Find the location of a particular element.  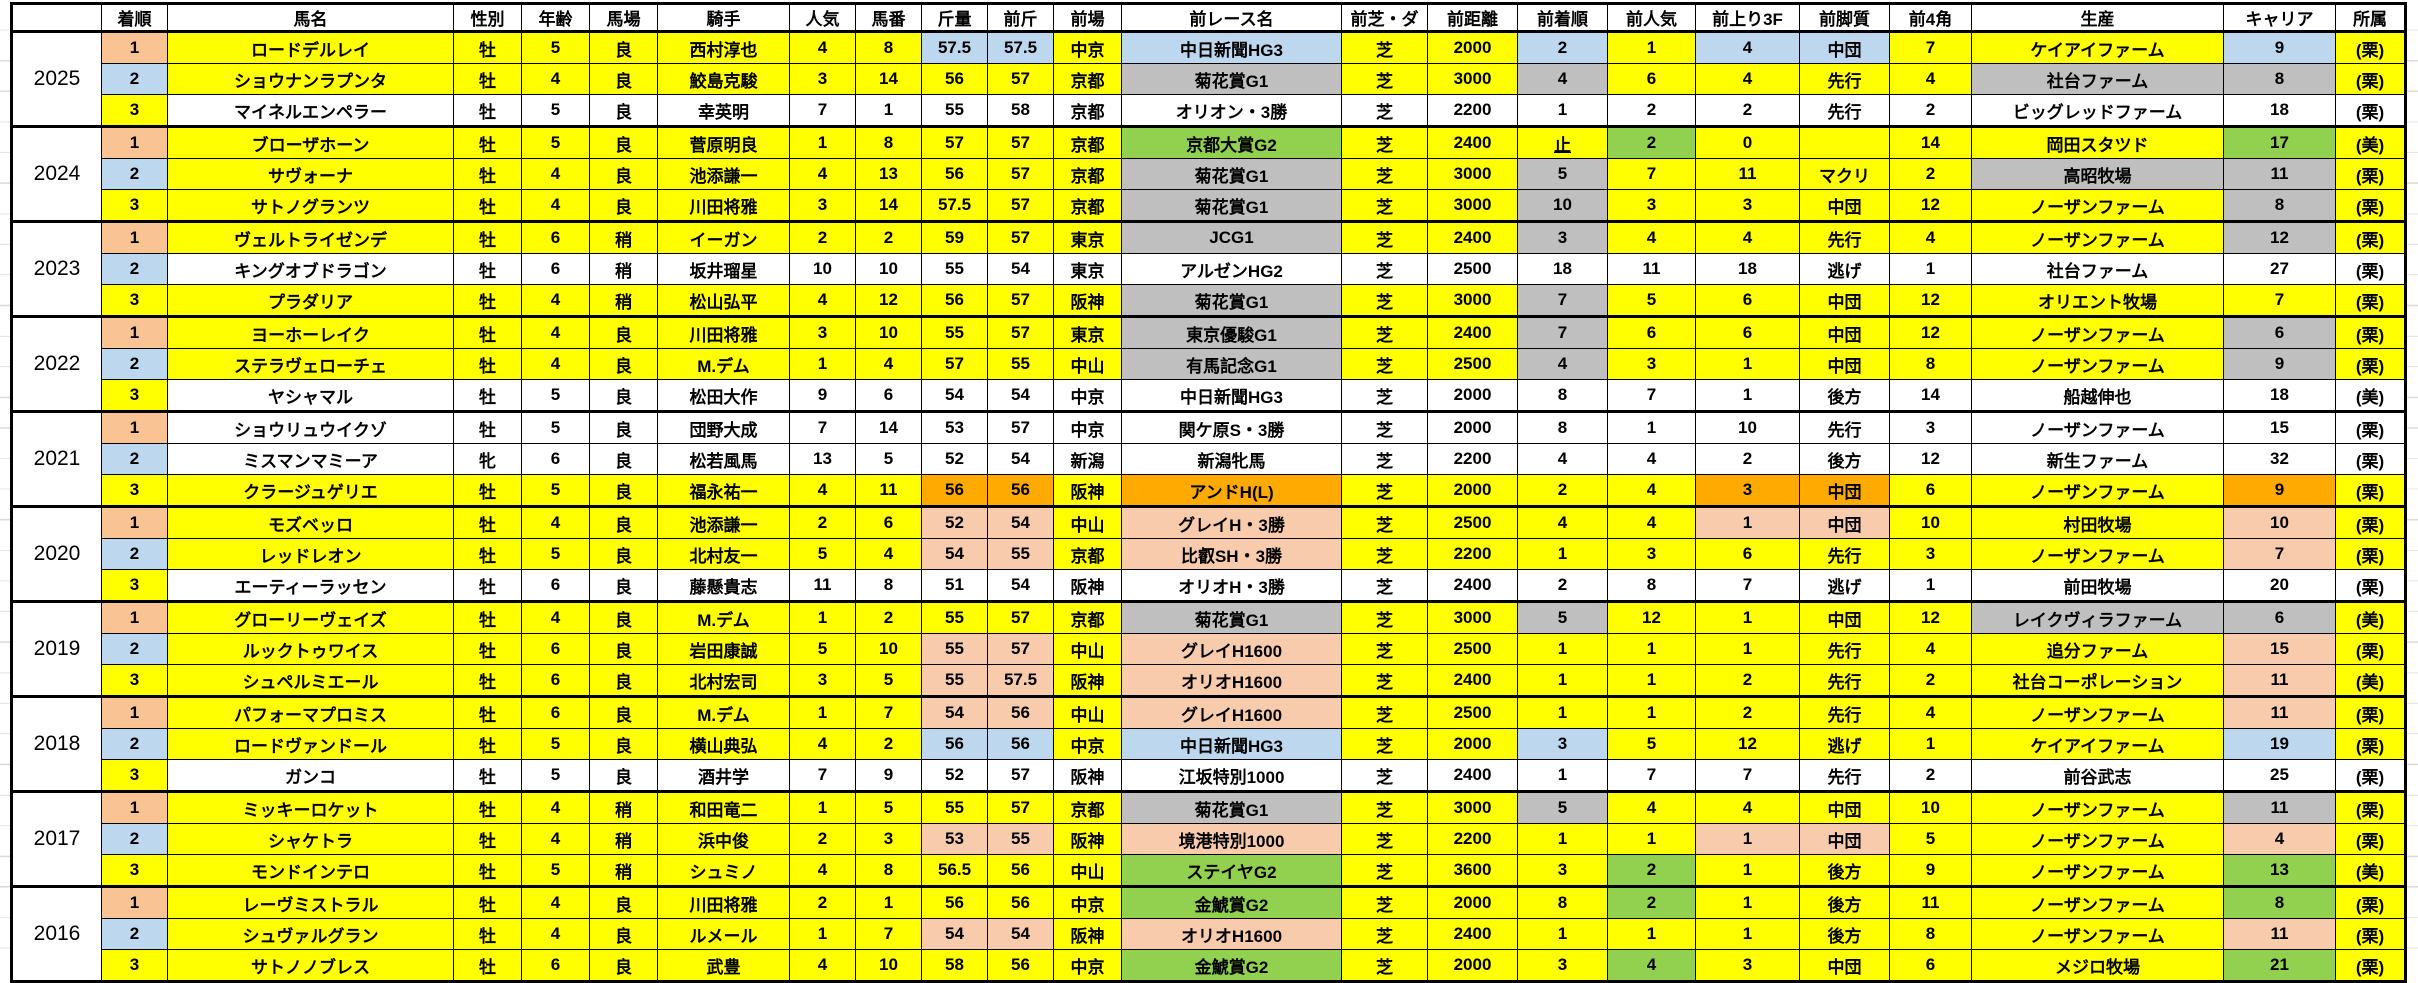

cell-rank: 3 is located at coordinates (134, 585).